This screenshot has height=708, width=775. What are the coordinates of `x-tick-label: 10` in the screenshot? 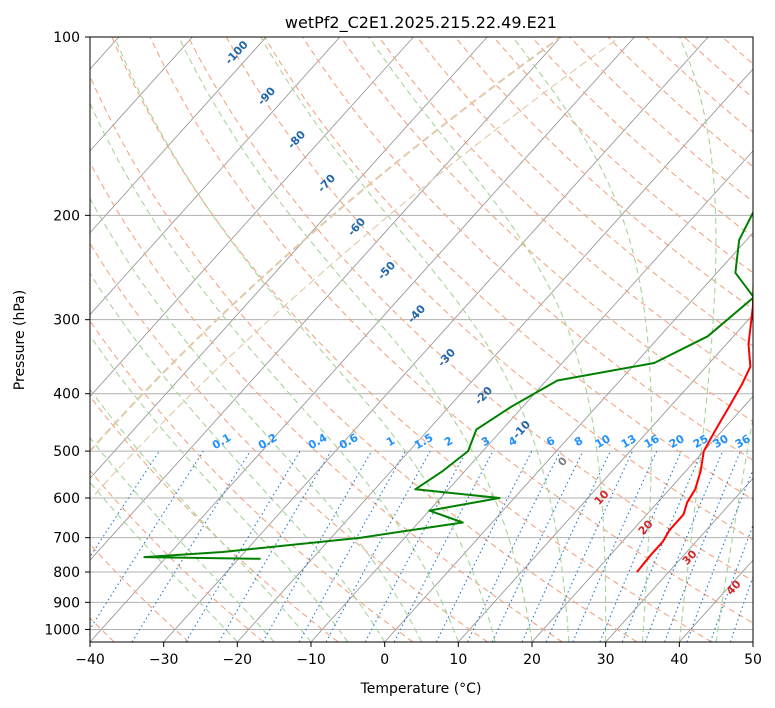 It's located at (458, 660).